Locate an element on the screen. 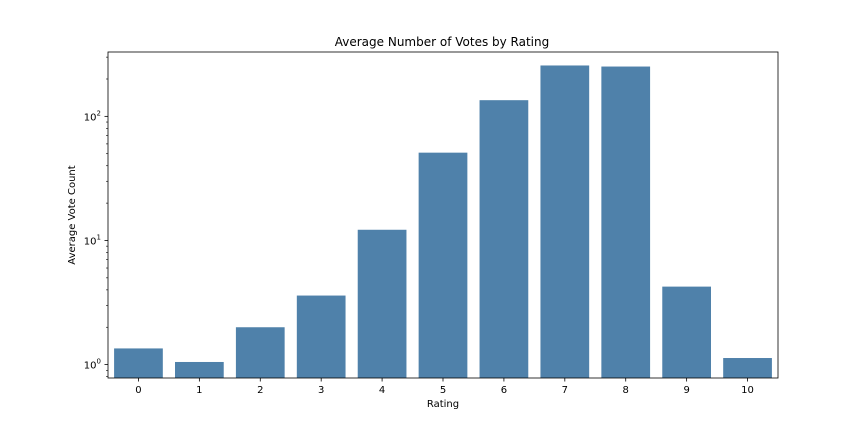 Image resolution: width=864 pixels, height=432 pixels. x-tick-label: 3 is located at coordinates (321, 390).